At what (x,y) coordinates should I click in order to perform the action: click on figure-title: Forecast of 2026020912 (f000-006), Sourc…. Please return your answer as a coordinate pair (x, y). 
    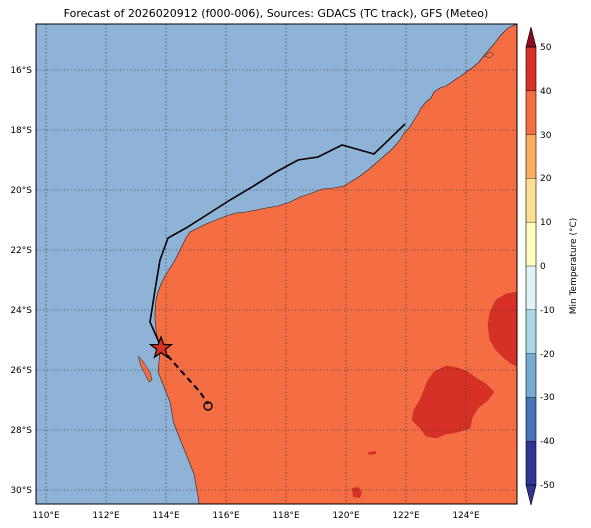
    Looking at the image, I should click on (276, 13).